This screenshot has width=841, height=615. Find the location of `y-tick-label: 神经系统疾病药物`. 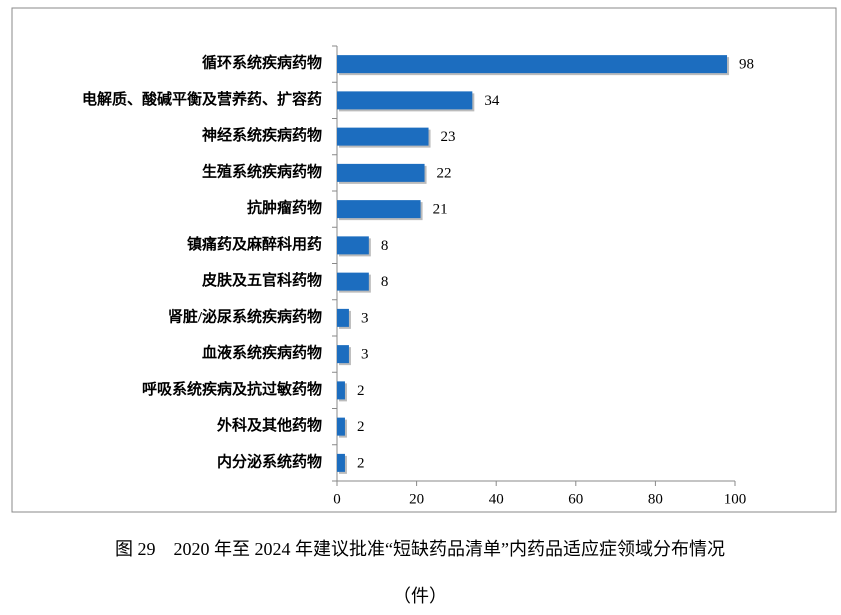

y-tick-label: 神经系统疾病药物 is located at coordinates (262, 135).